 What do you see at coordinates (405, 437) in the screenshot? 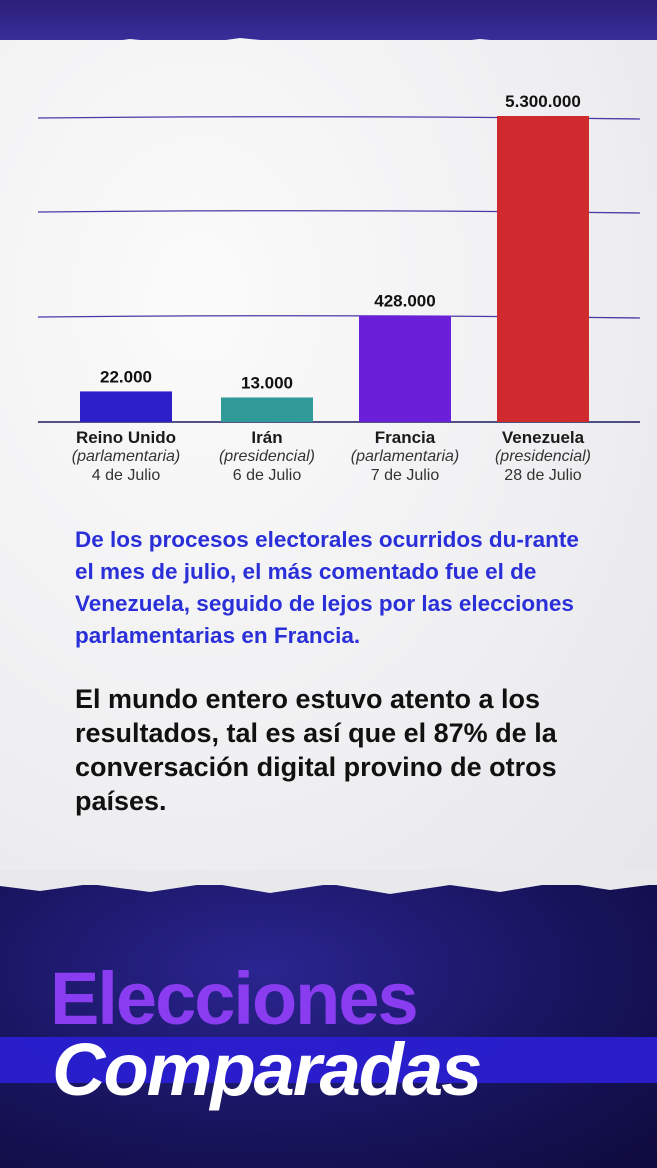
I see `category-name: Francia` at bounding box center [405, 437].